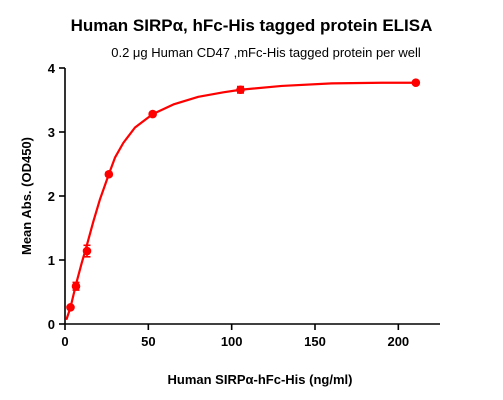  What do you see at coordinates (64, 341) in the screenshot?
I see `x-tick-label: 0` at bounding box center [64, 341].